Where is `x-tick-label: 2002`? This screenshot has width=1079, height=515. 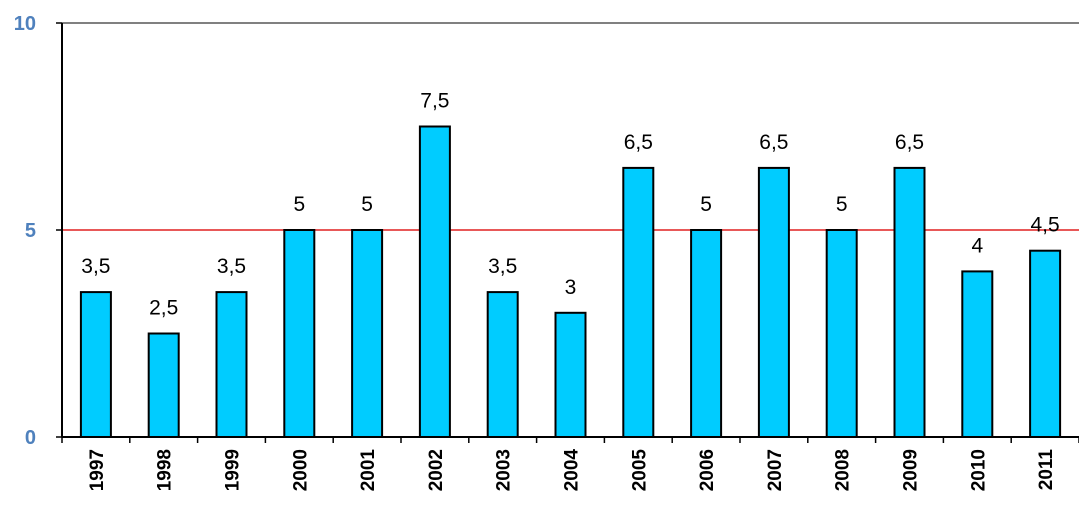
x-tick-label: 2002 is located at coordinates (436, 470).